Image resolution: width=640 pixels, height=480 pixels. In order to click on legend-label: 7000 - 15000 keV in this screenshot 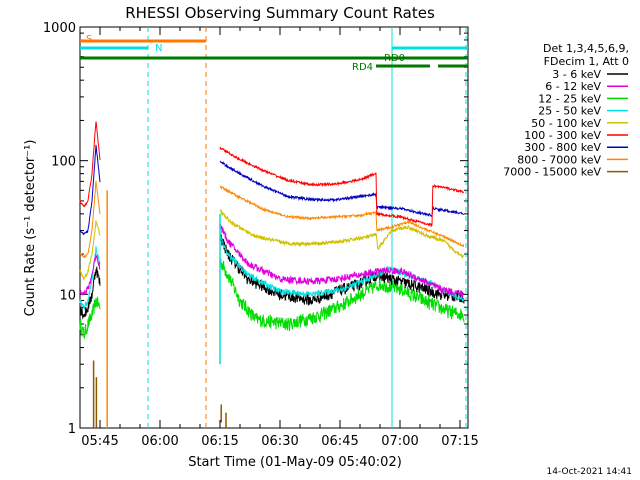, I will do `click(552, 172)`.